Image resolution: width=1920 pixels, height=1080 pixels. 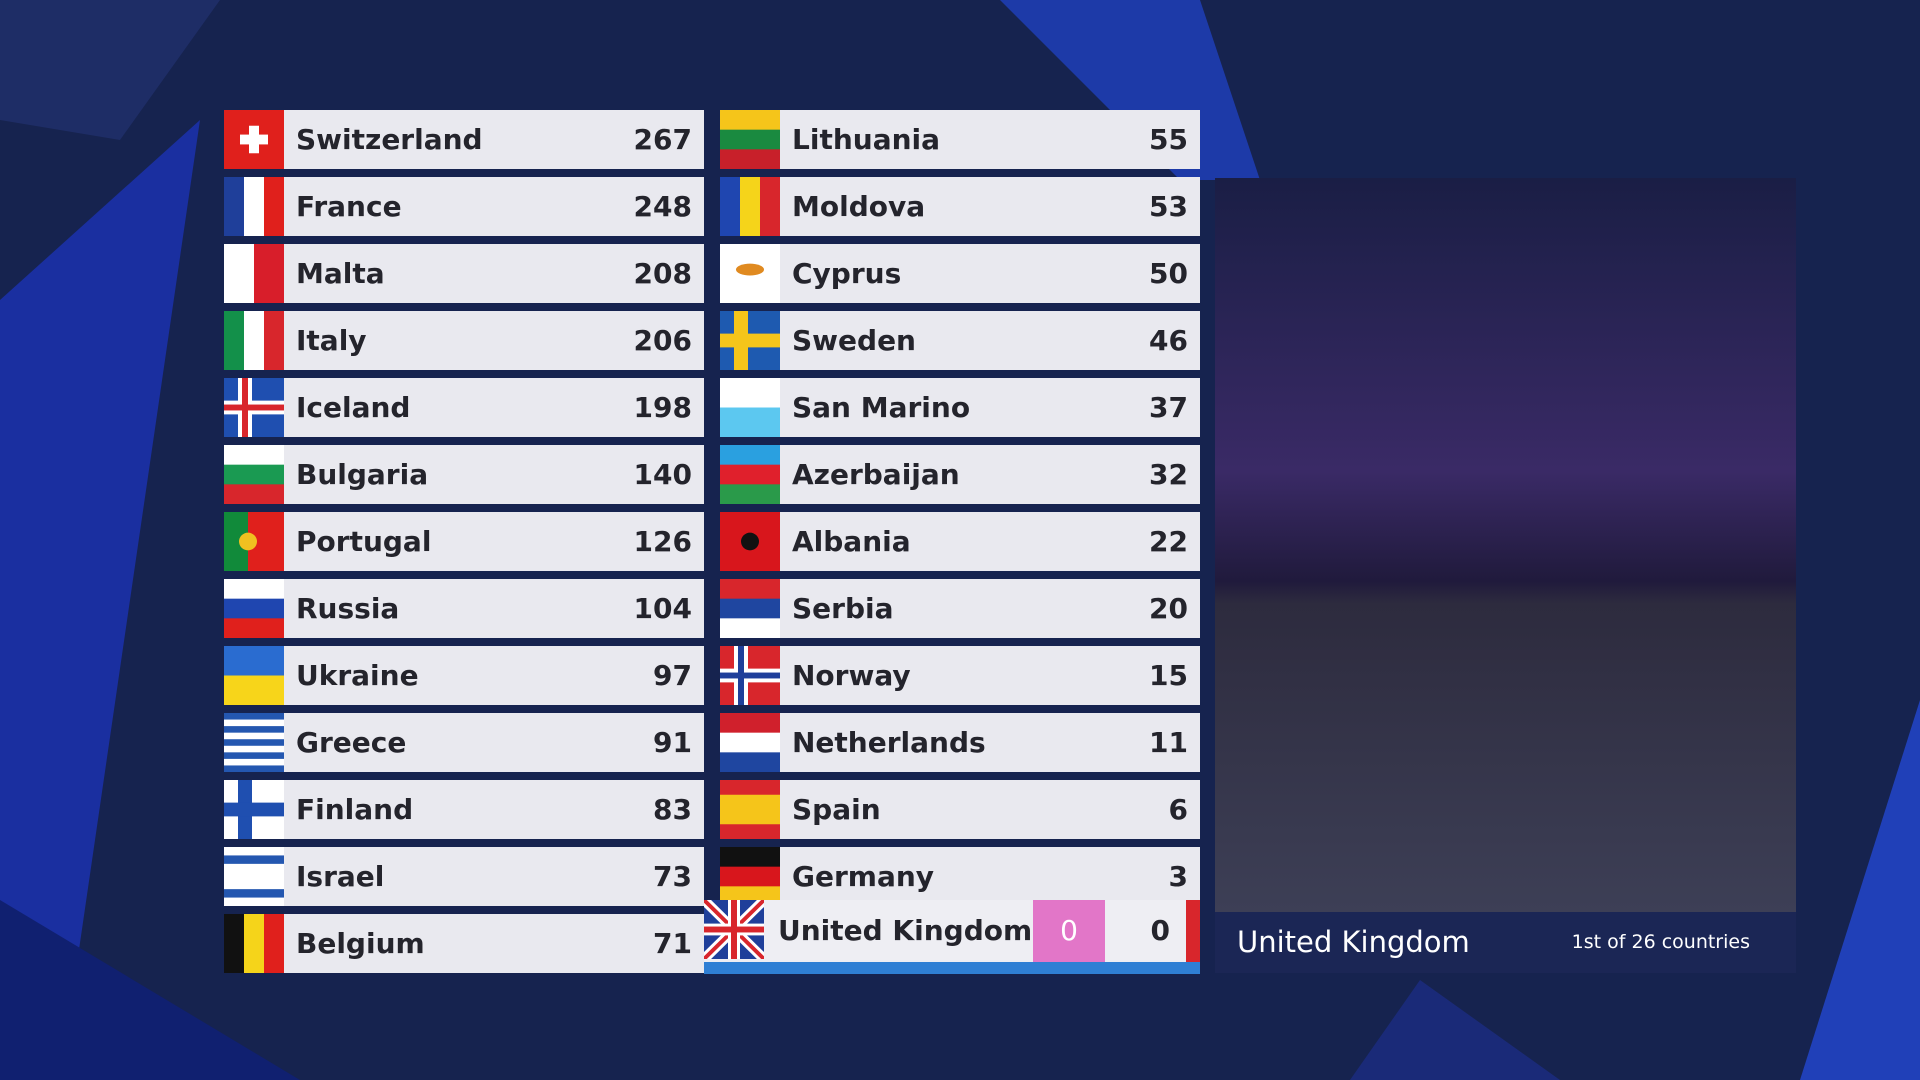 I want to click on score-row: Belgium 71, so click(x=464, y=943).